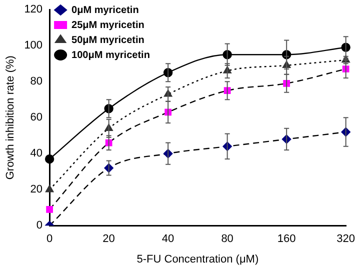  I want to click on x-axis-title: 5-FU Concentration (μM), so click(197, 259).